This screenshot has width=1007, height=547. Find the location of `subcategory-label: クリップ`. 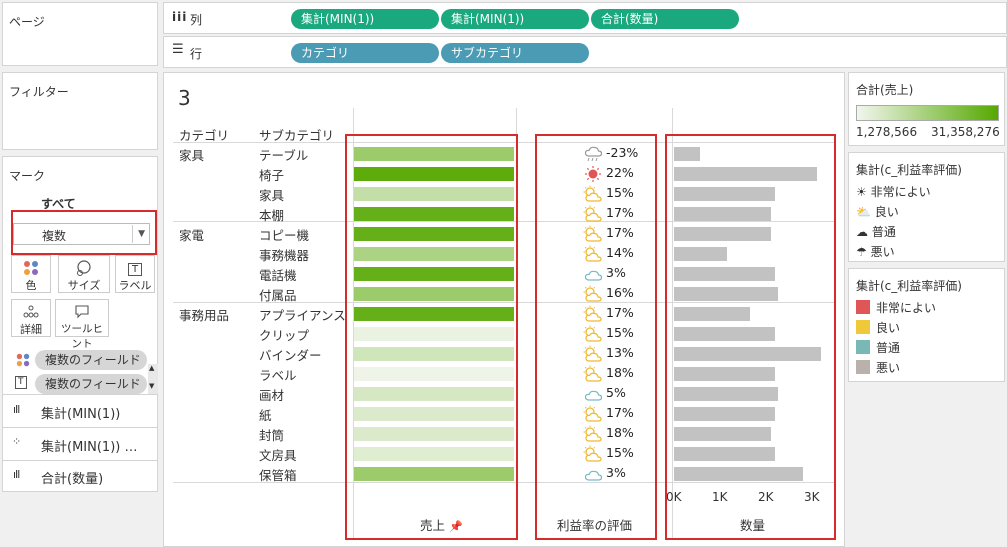

subcategory-label: クリップ is located at coordinates (284, 335).